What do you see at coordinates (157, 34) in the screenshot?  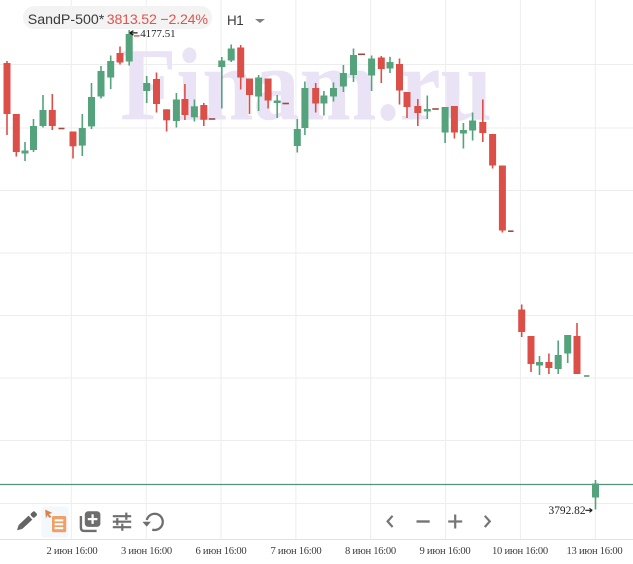 I see `svg-text: 4177.51` at bounding box center [157, 34].